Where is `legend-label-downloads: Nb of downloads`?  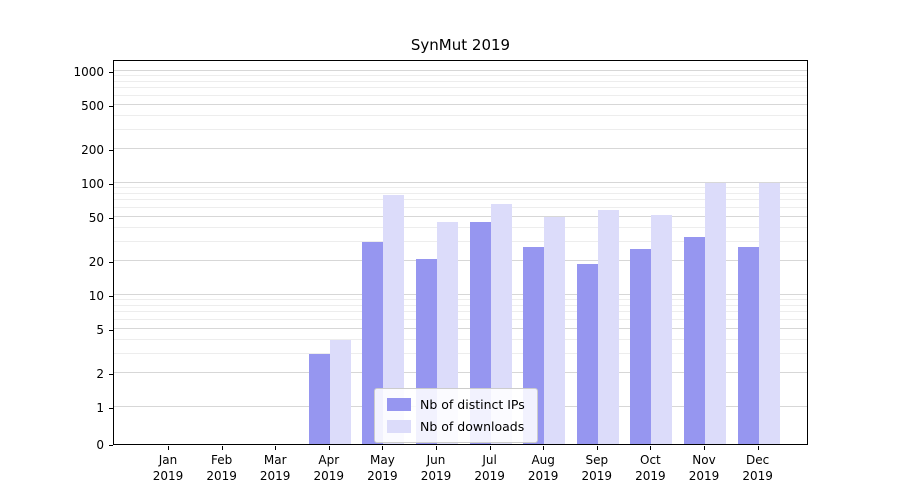 legend-label-downloads: Nb of downloads is located at coordinates (472, 426).